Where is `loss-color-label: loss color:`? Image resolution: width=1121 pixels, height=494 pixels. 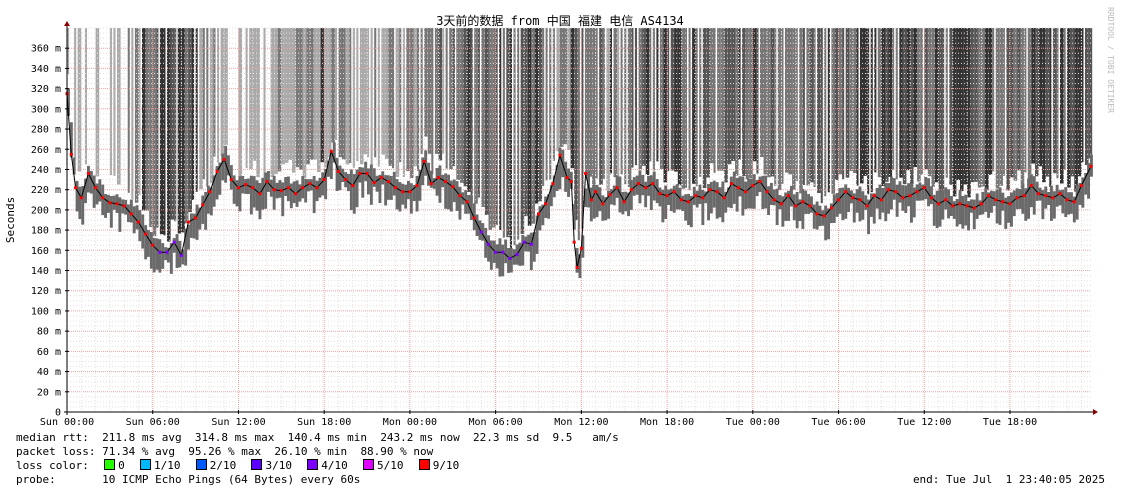
loss-color-label: loss color: is located at coordinates (52, 465).